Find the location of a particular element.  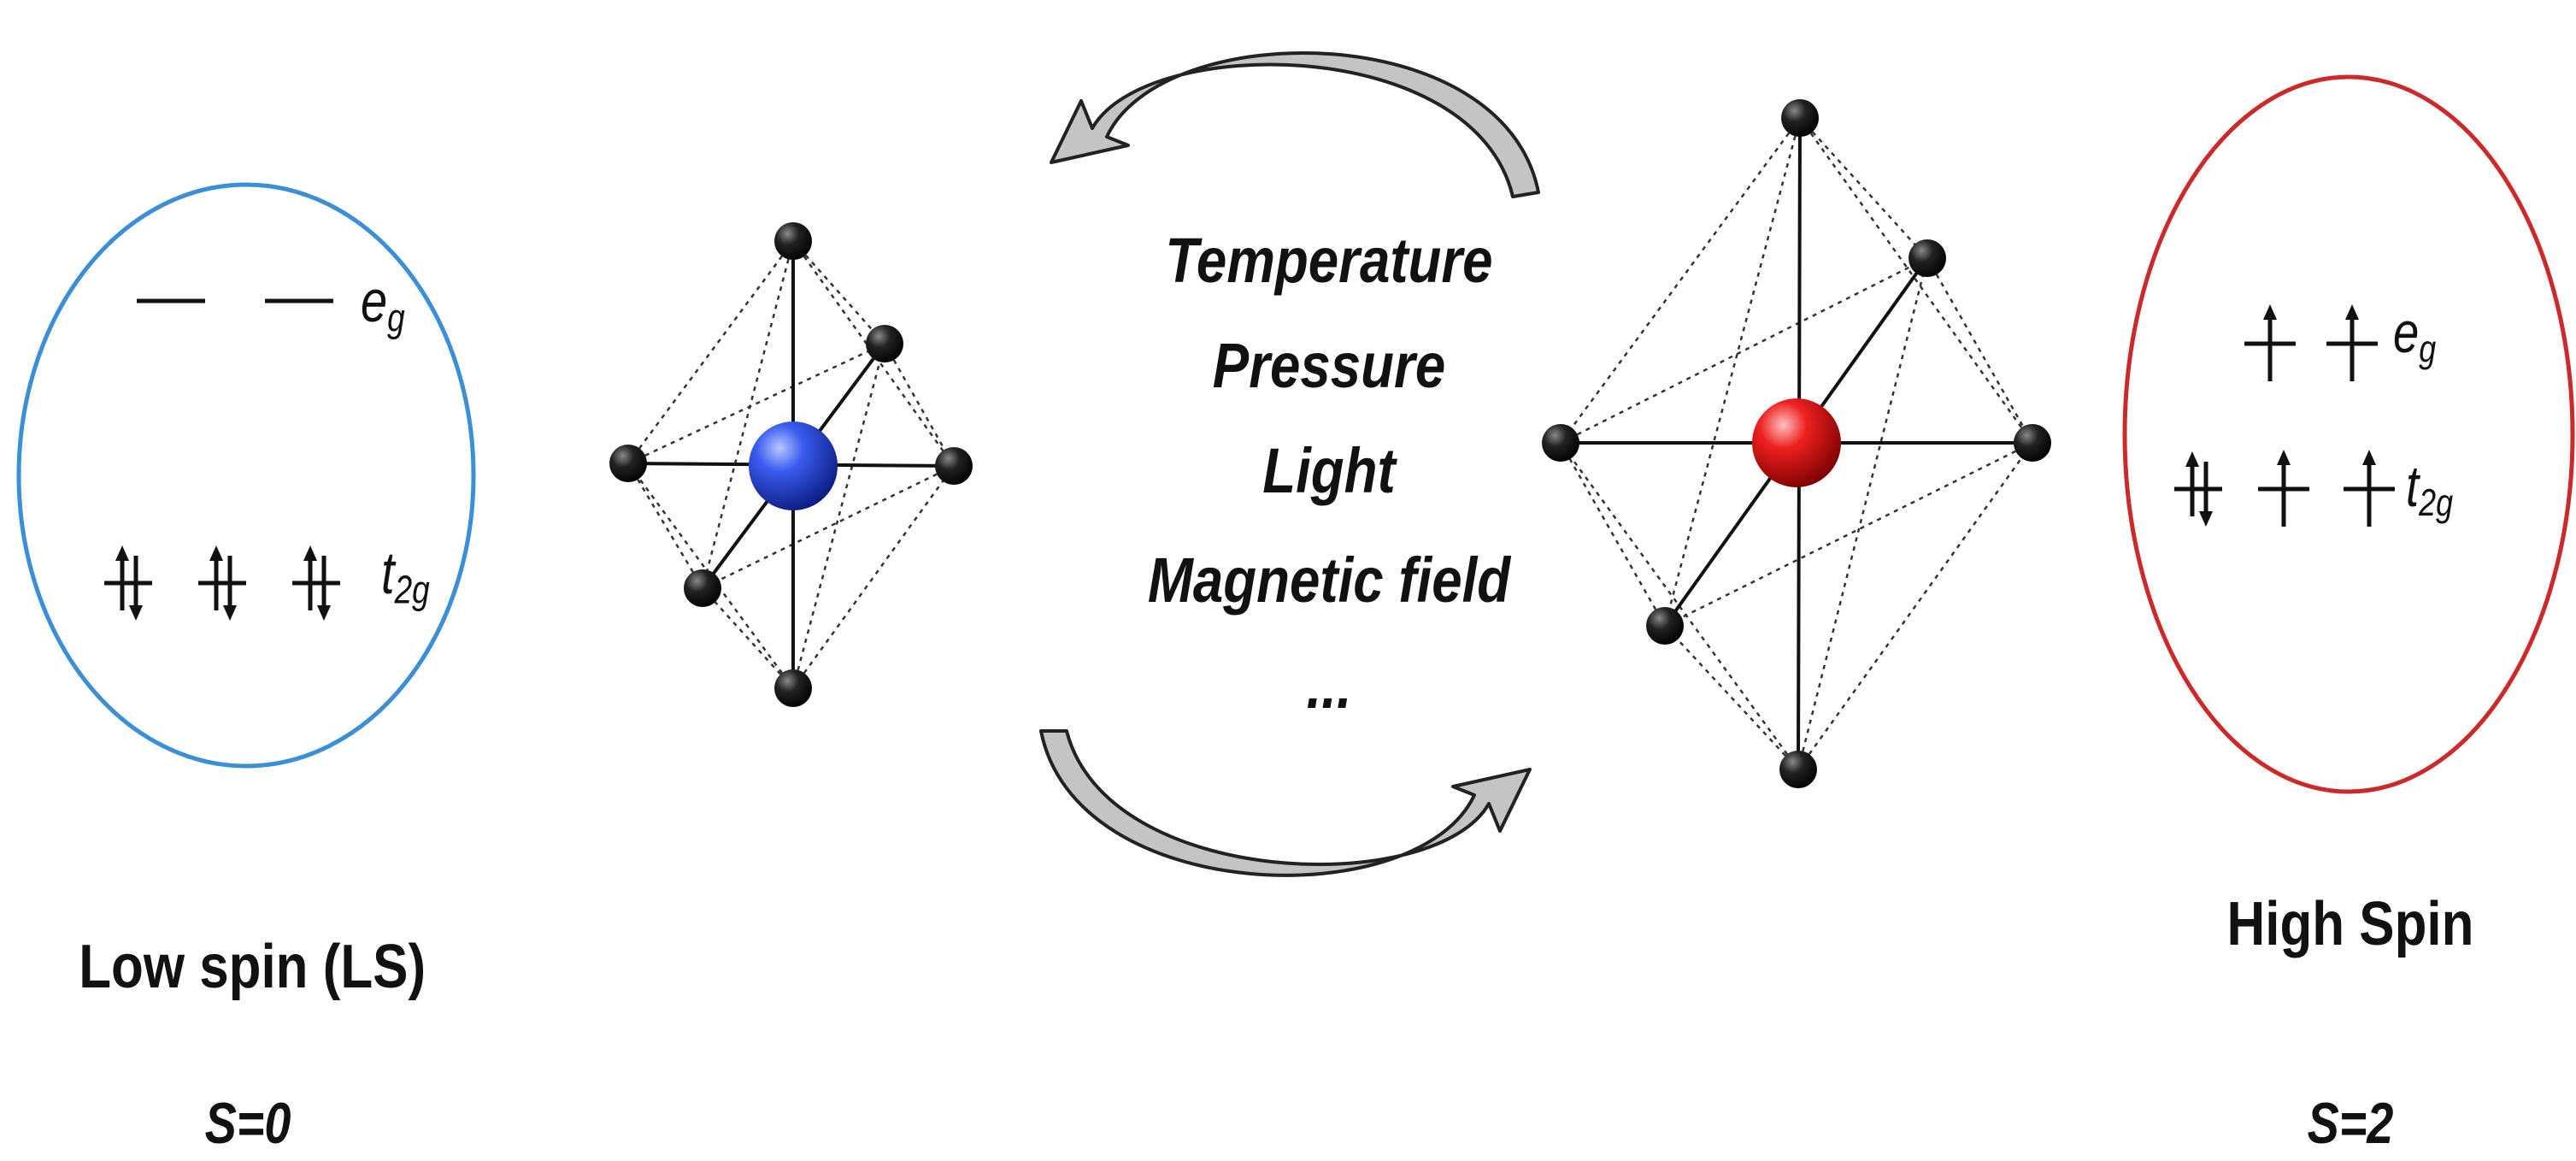

hs-ligand-front-left is located at coordinates (1665, 626).